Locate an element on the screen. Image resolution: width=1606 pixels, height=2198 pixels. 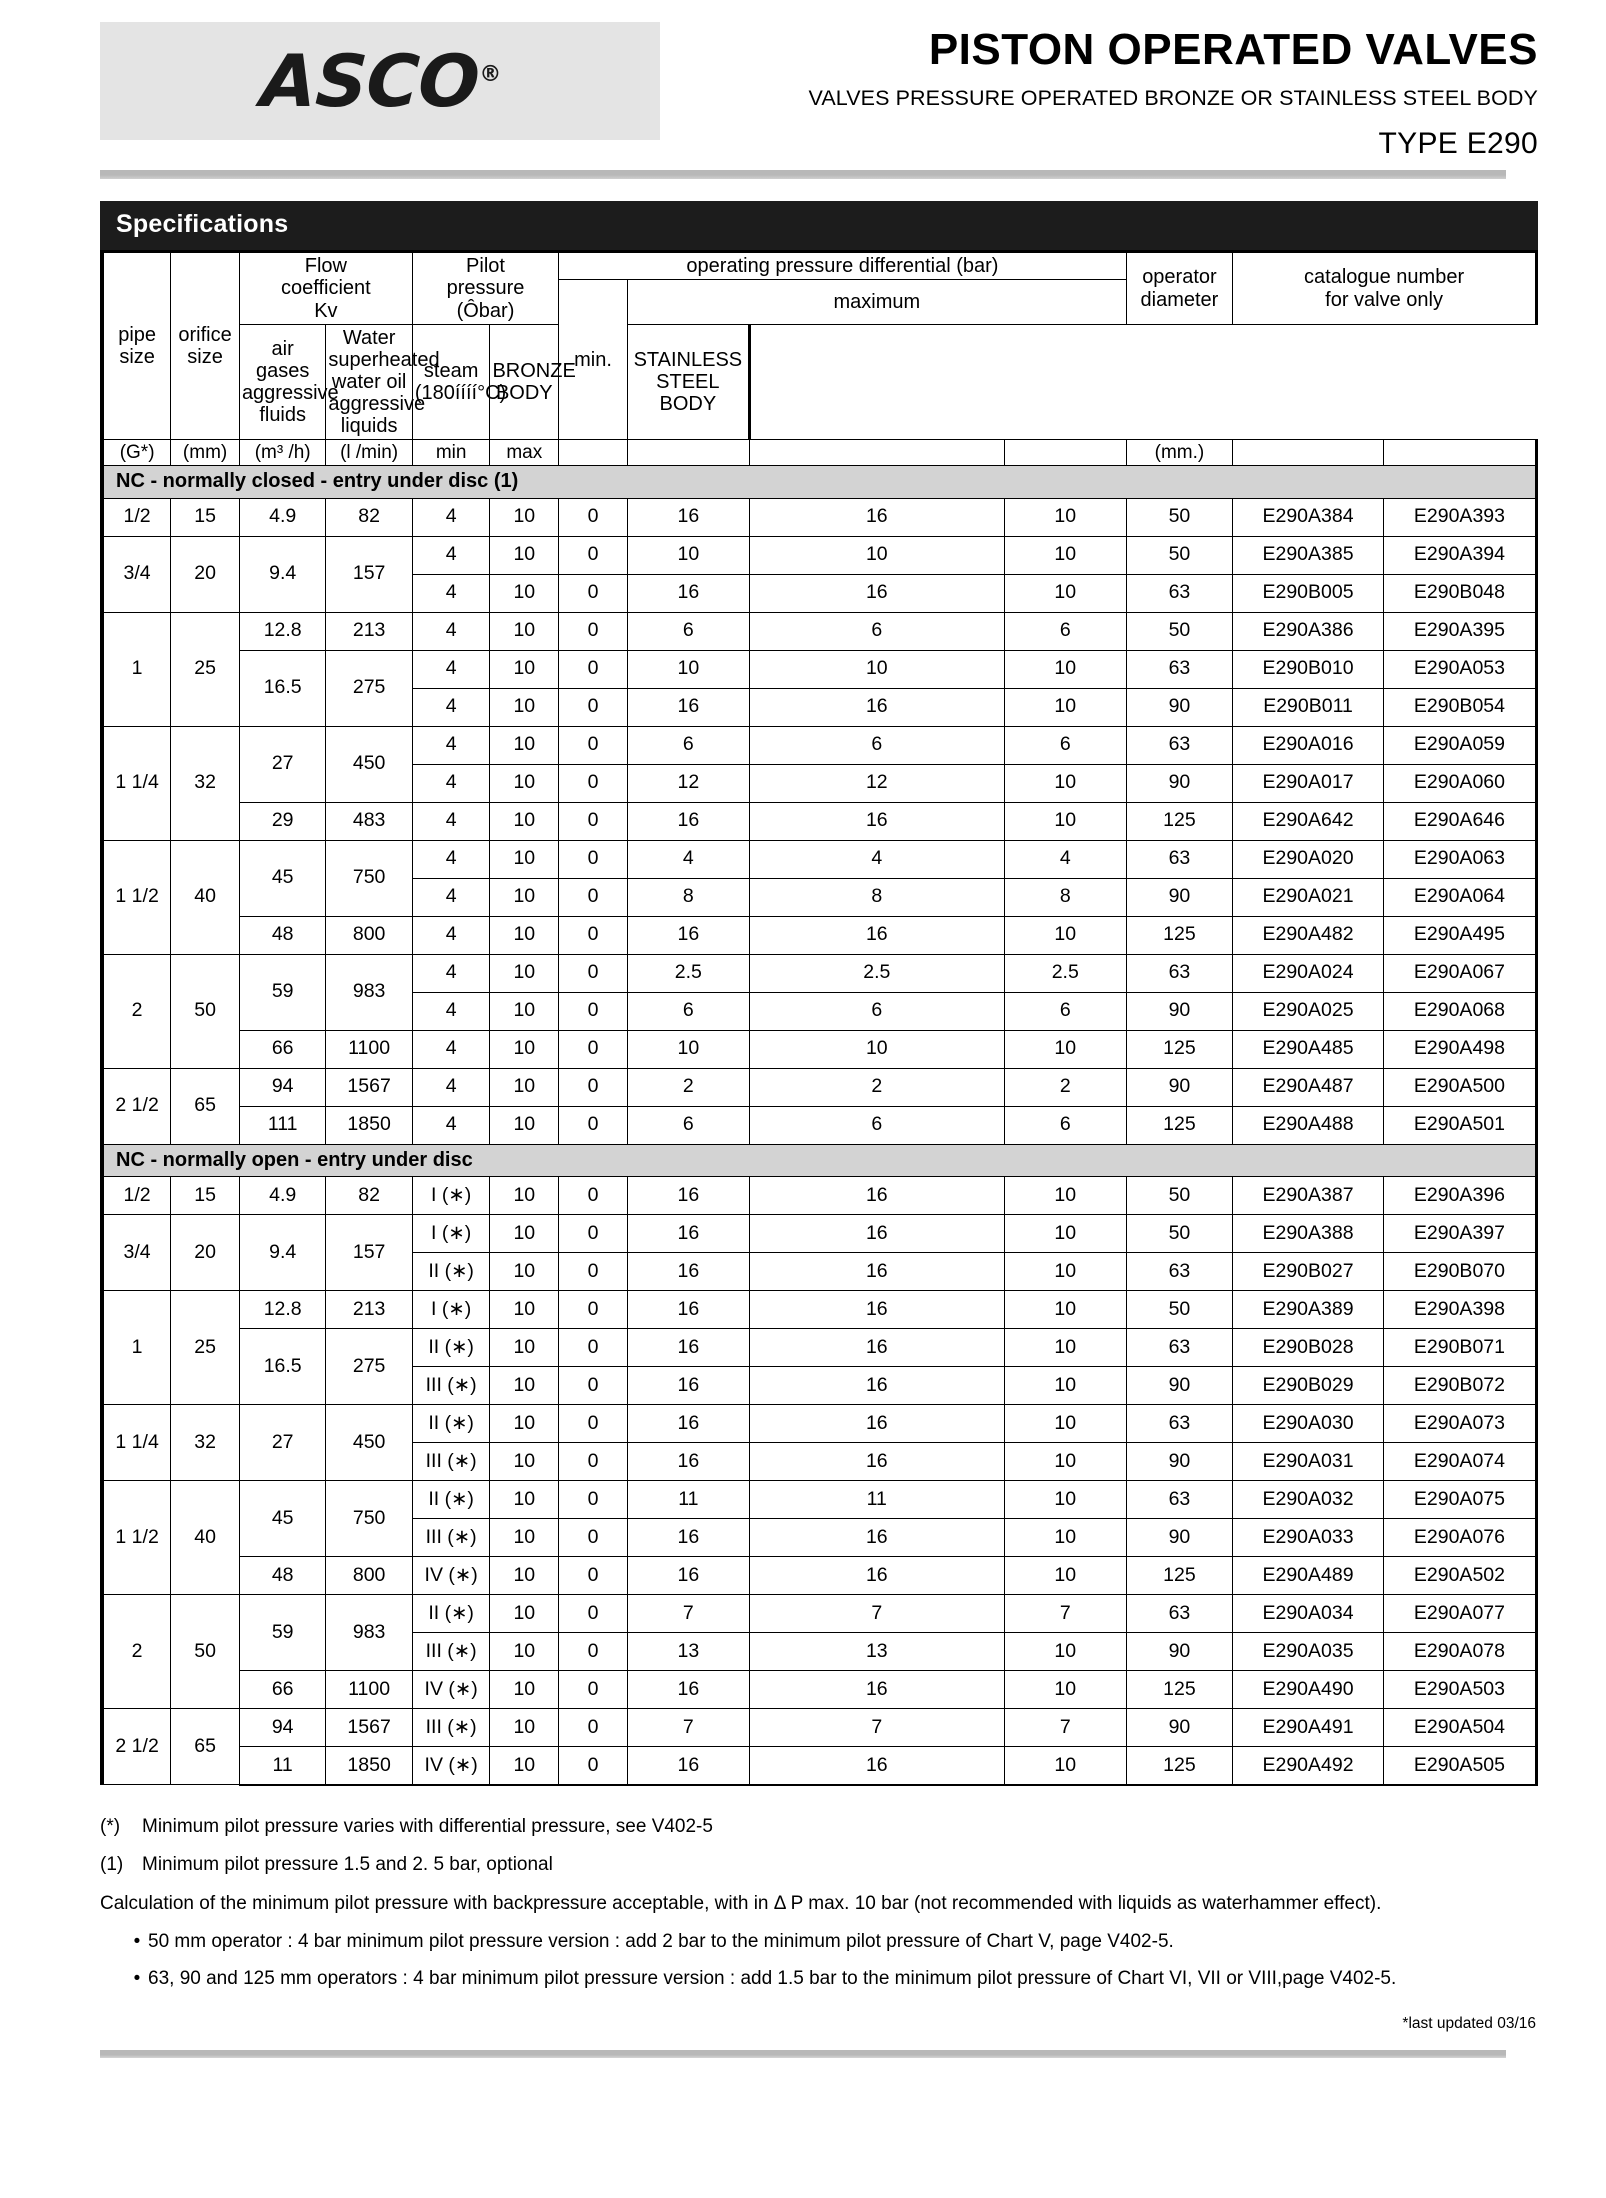
cell-orifice-size: 15 is located at coordinates (205, 517).